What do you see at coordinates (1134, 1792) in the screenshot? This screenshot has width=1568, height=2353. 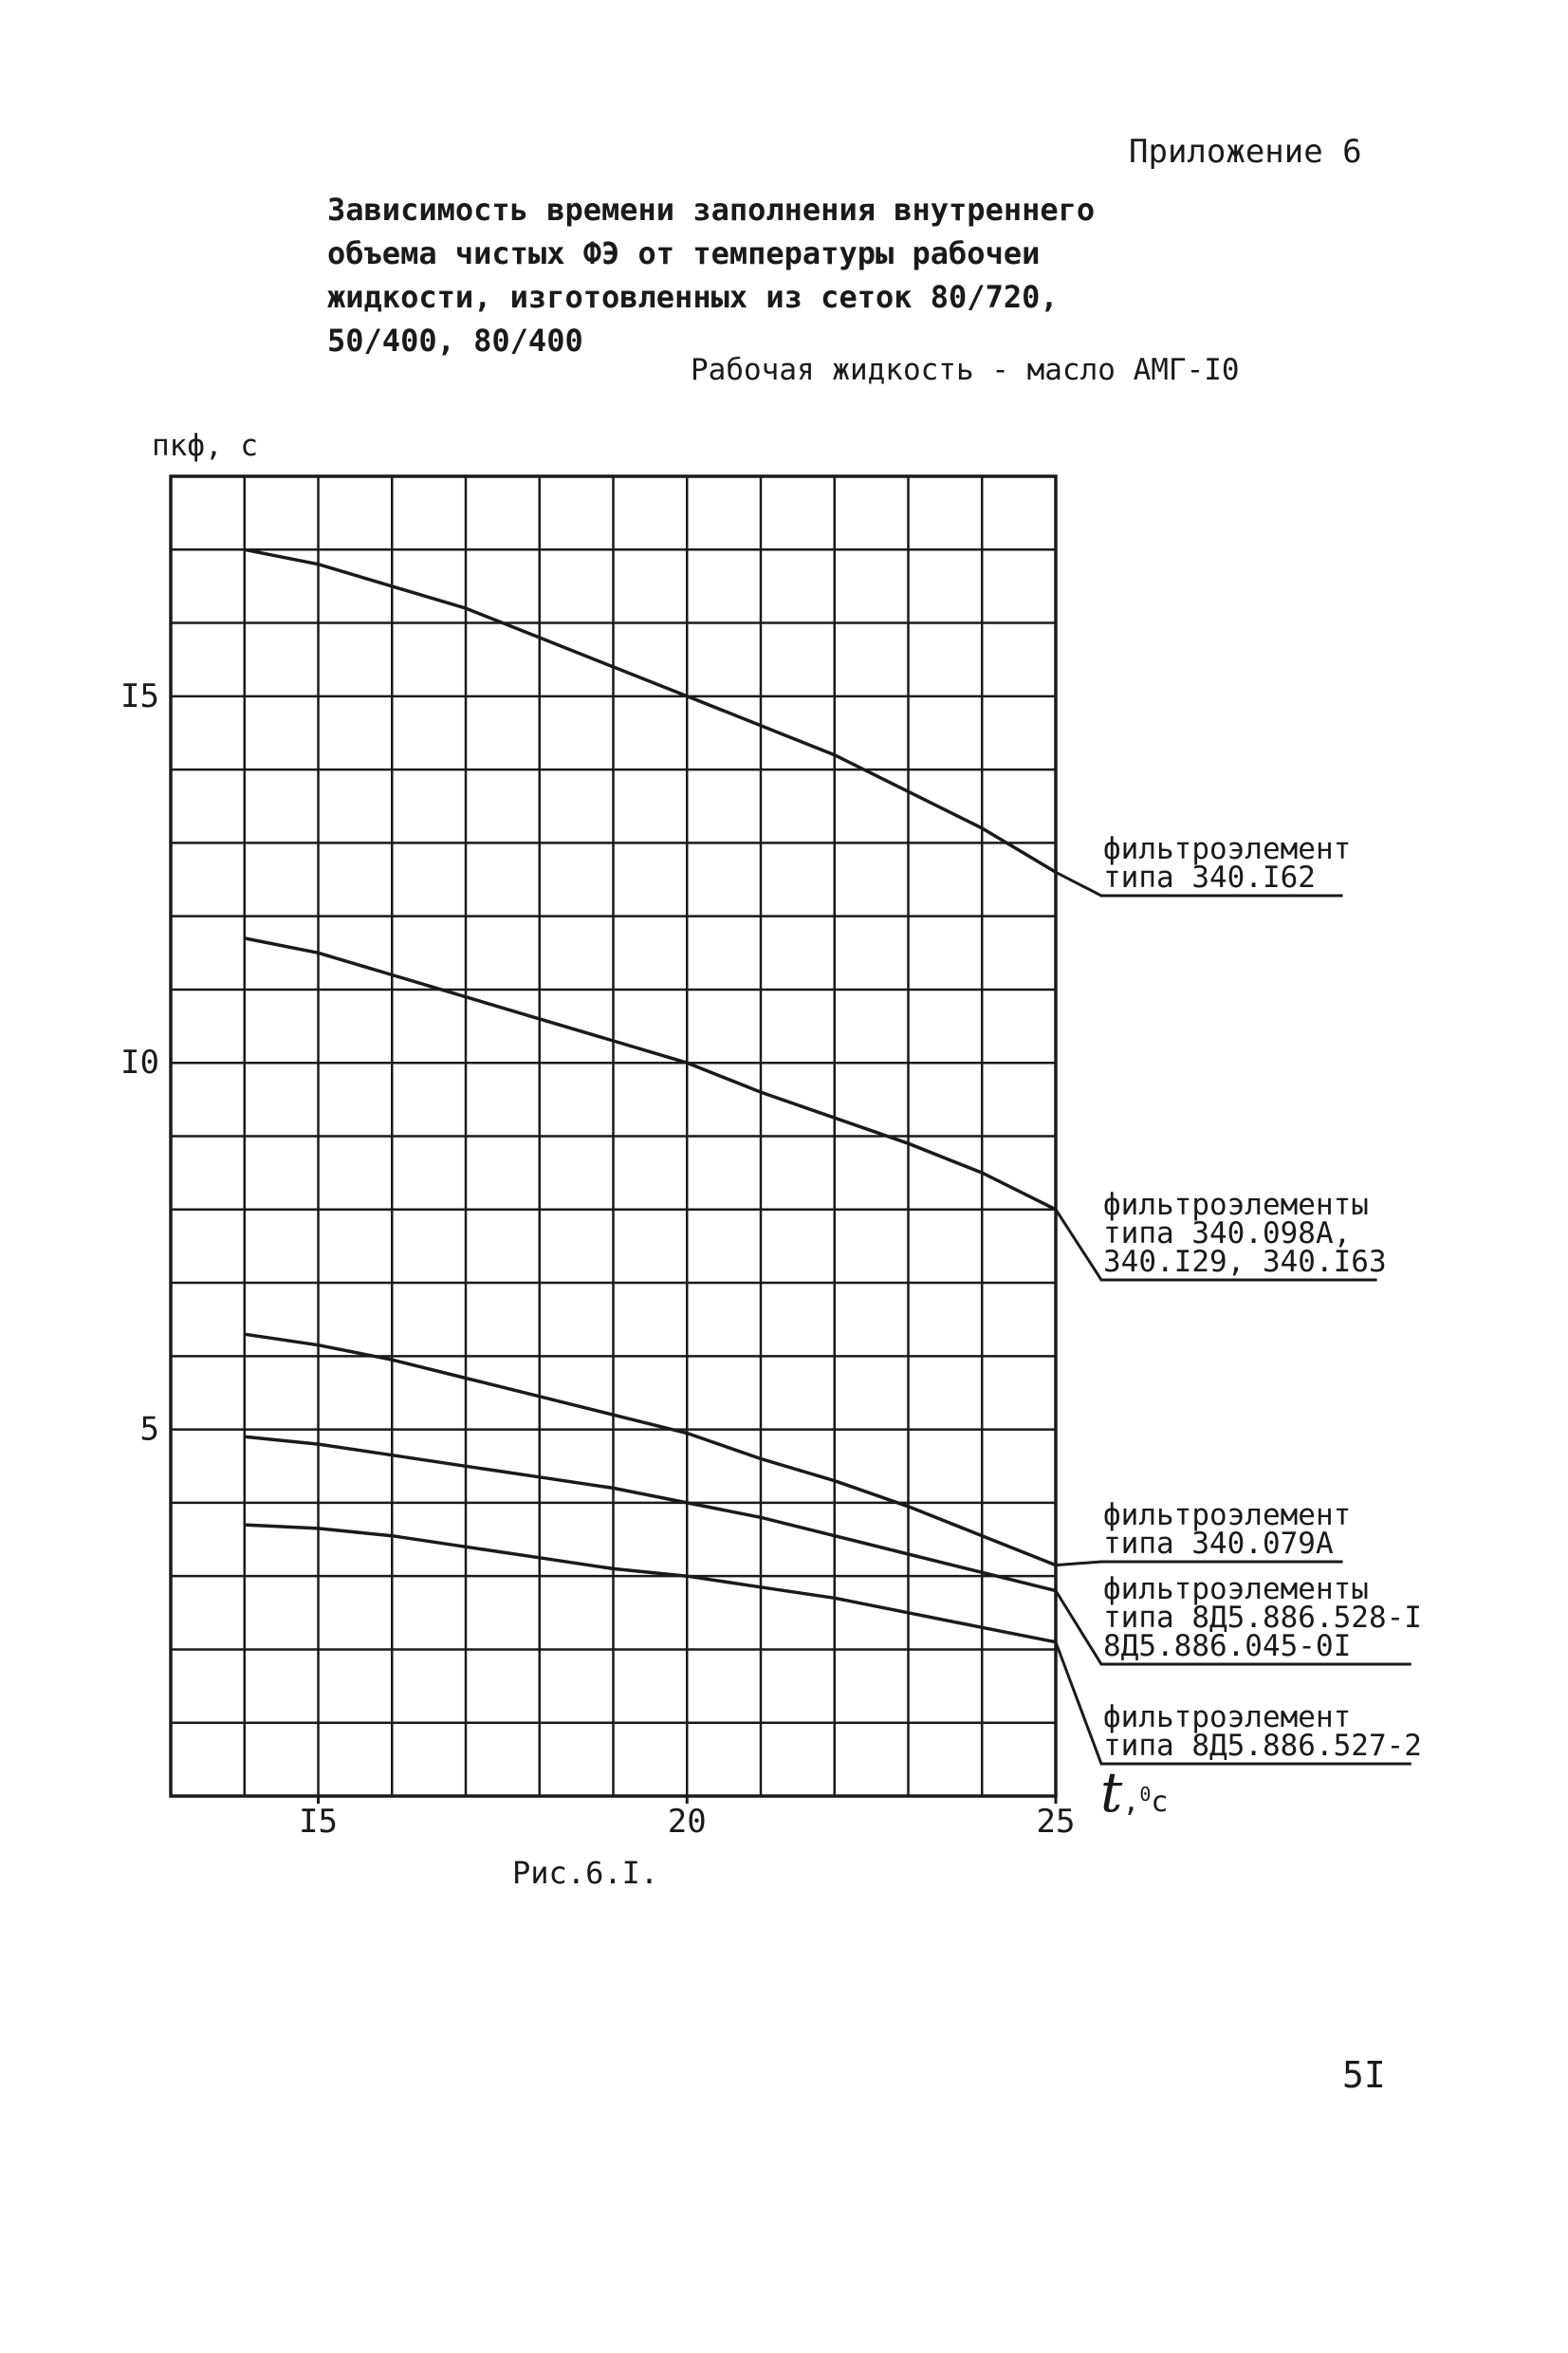 I see `x-axis-label: t,0с` at bounding box center [1134, 1792].